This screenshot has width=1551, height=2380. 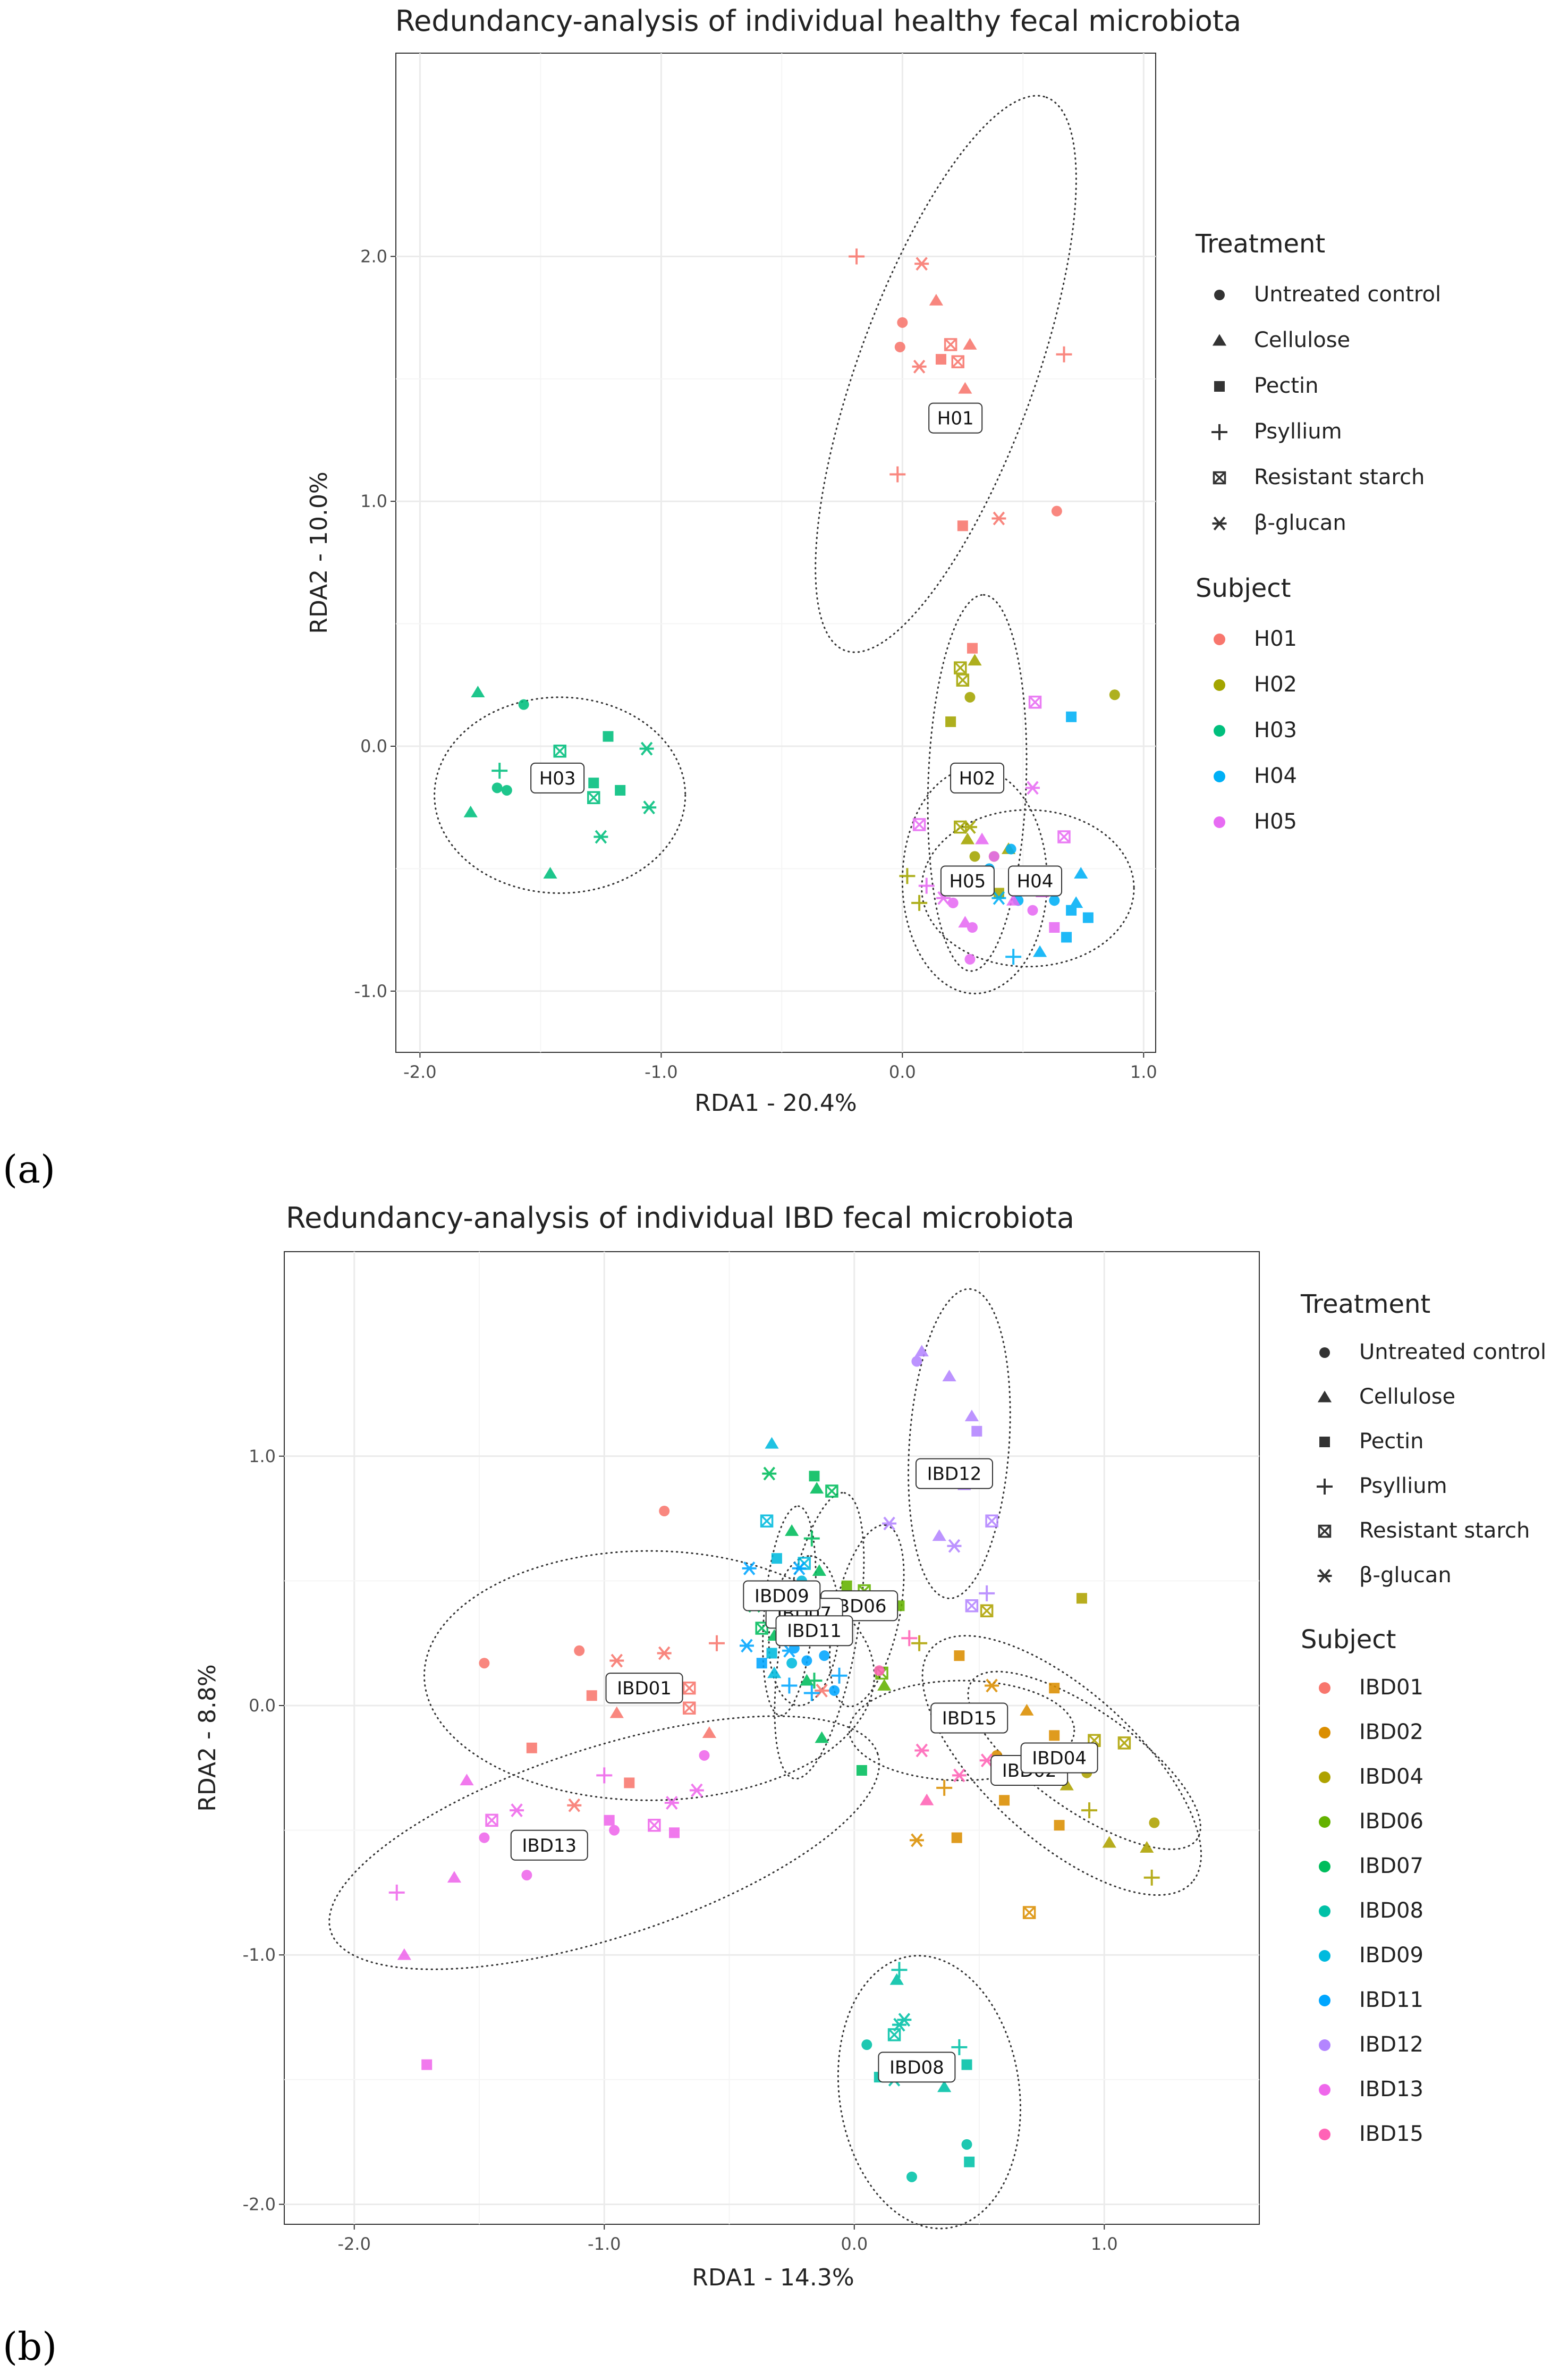 I want to click on legend-title-subject: Subject, so click(x=1243, y=588).